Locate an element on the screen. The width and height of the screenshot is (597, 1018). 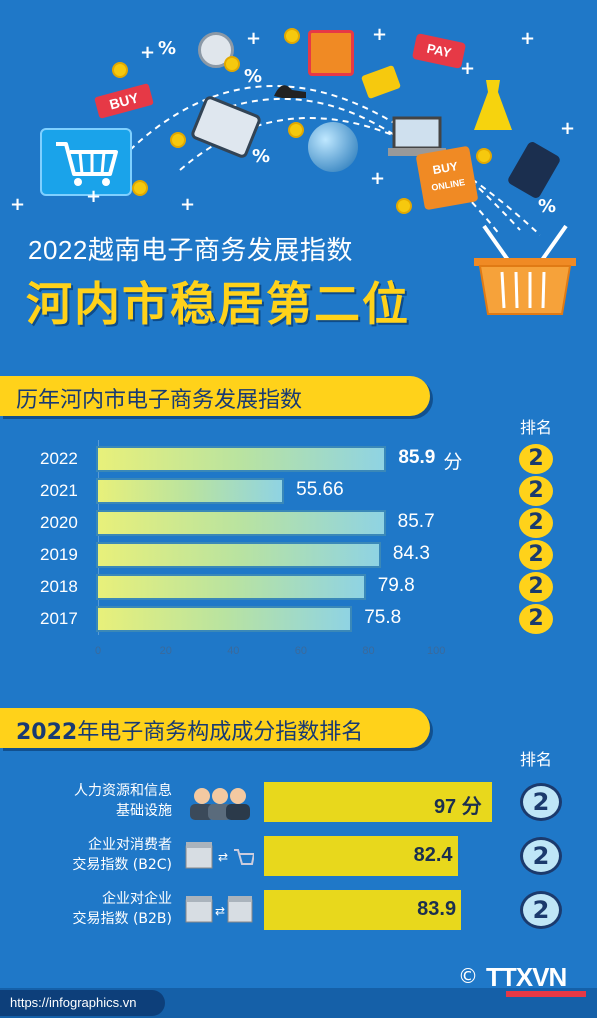
globe-icon is located at coordinates (333, 147).